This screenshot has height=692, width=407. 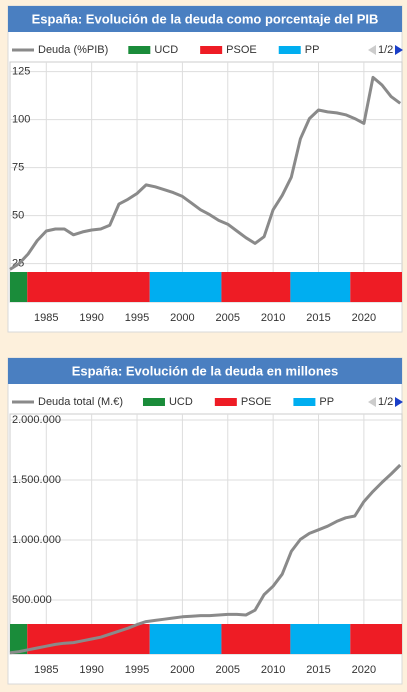 What do you see at coordinates (80, 402) in the screenshot?
I see `legend-label: Deuda total (M.€)` at bounding box center [80, 402].